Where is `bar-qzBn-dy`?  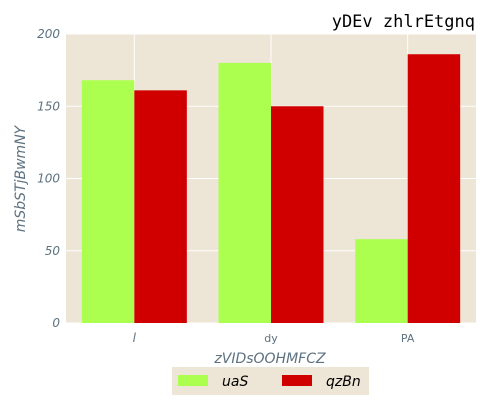
bar-qzBn-dy is located at coordinates (297, 214).